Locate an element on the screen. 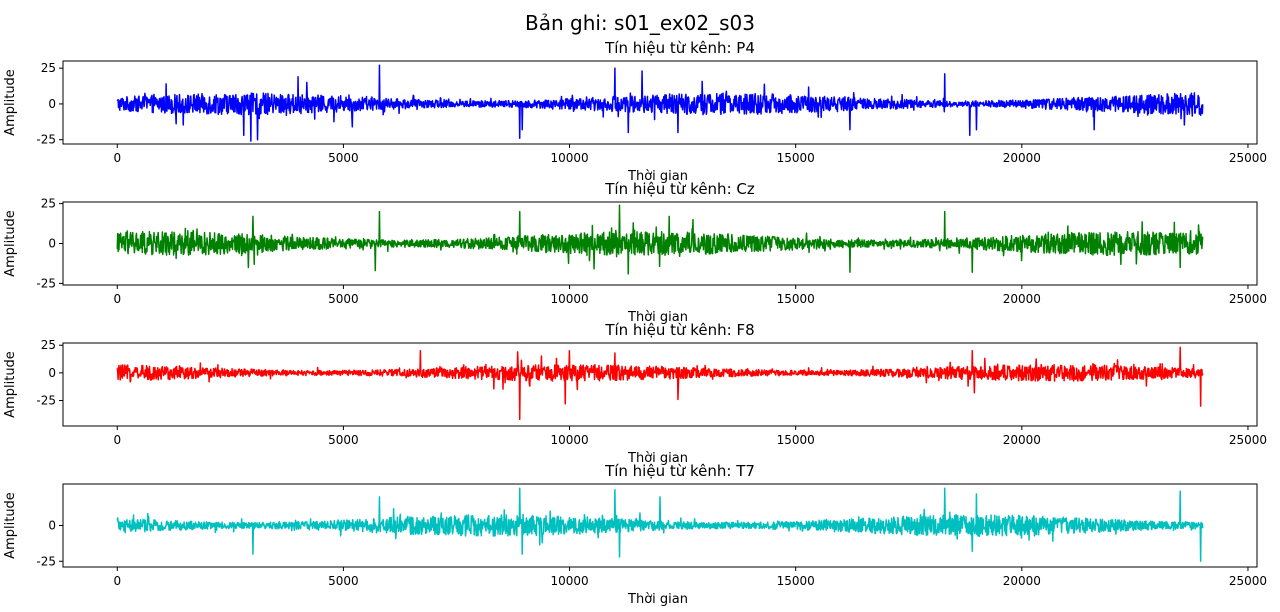 The height and width of the screenshot is (612, 1280). subplot-title: Tín hiệu từ kênh: Cz is located at coordinates (679, 189).